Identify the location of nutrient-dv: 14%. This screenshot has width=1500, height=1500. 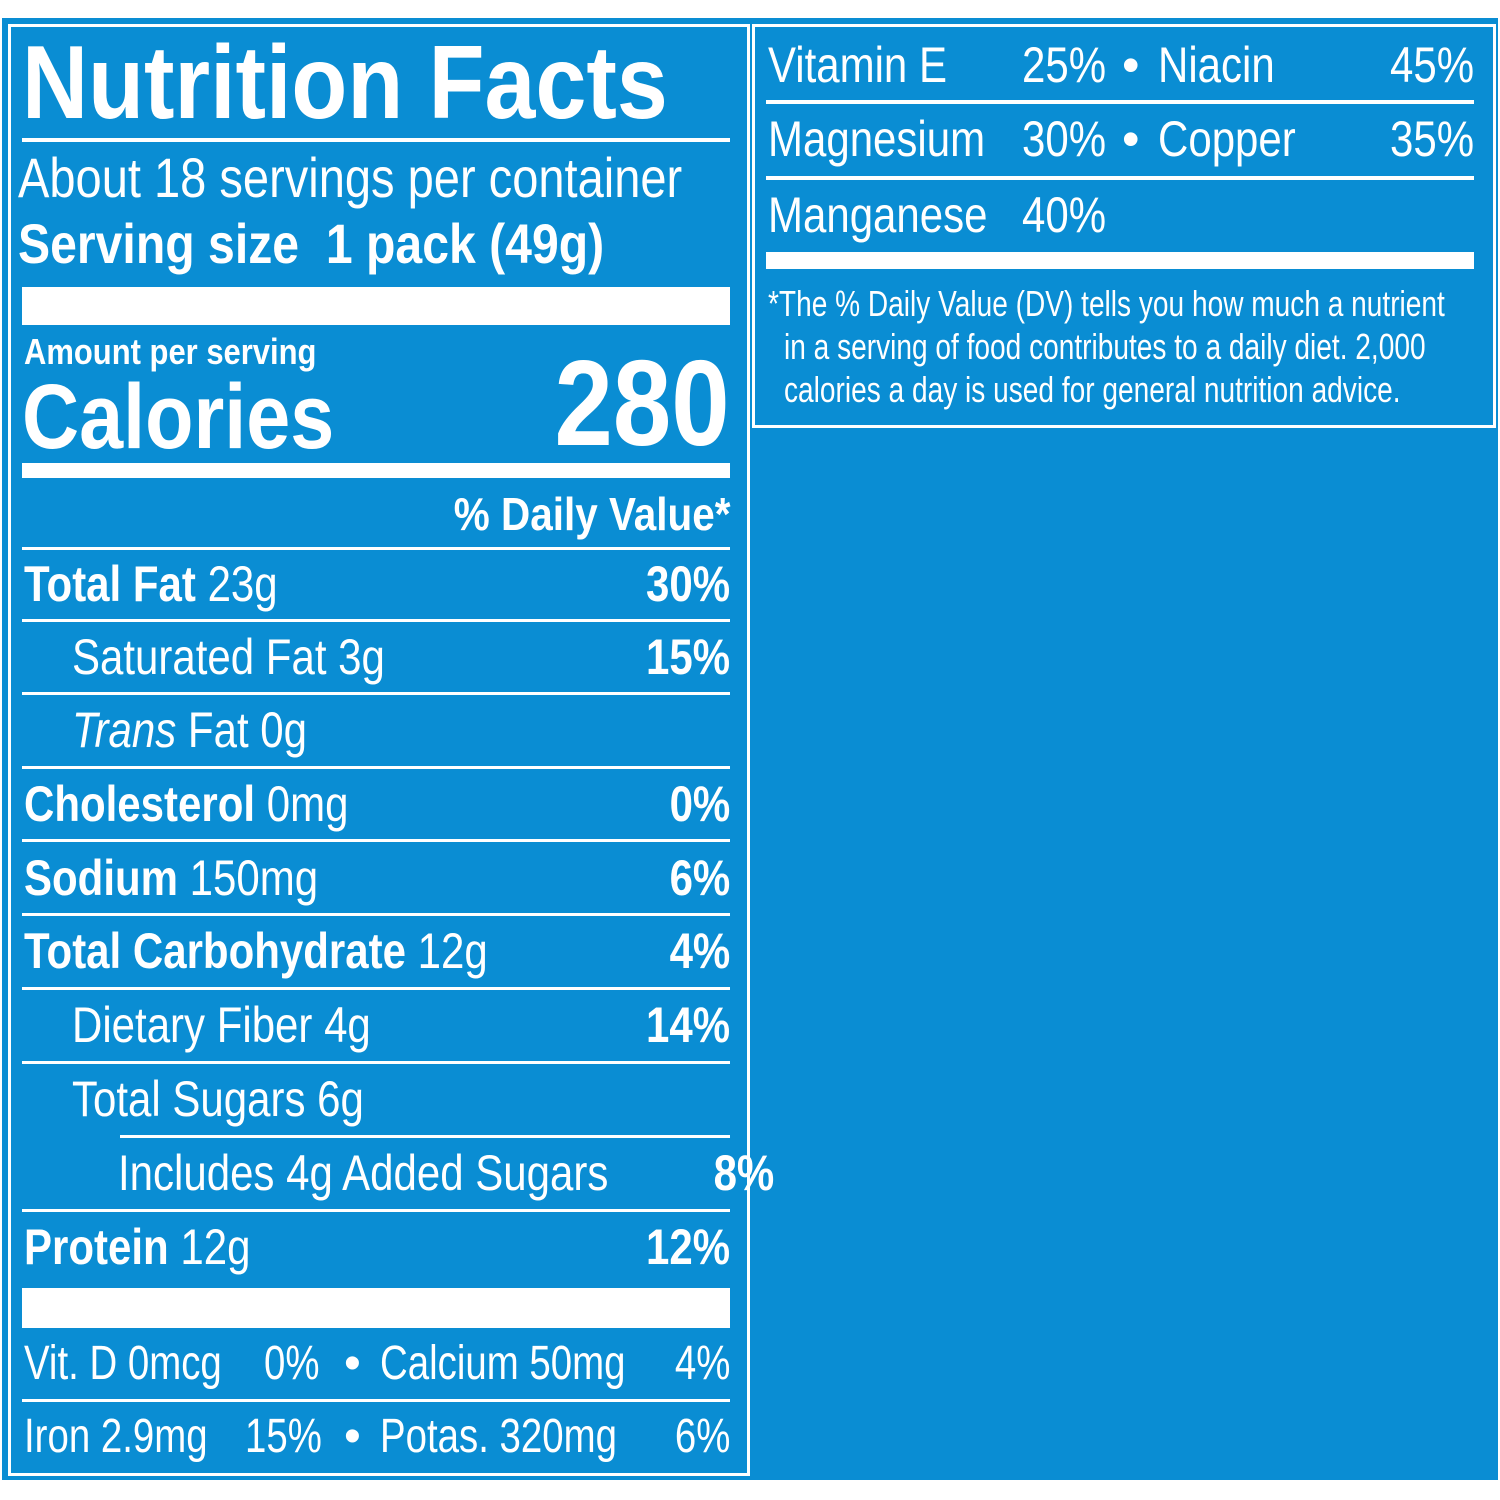
(687, 1025).